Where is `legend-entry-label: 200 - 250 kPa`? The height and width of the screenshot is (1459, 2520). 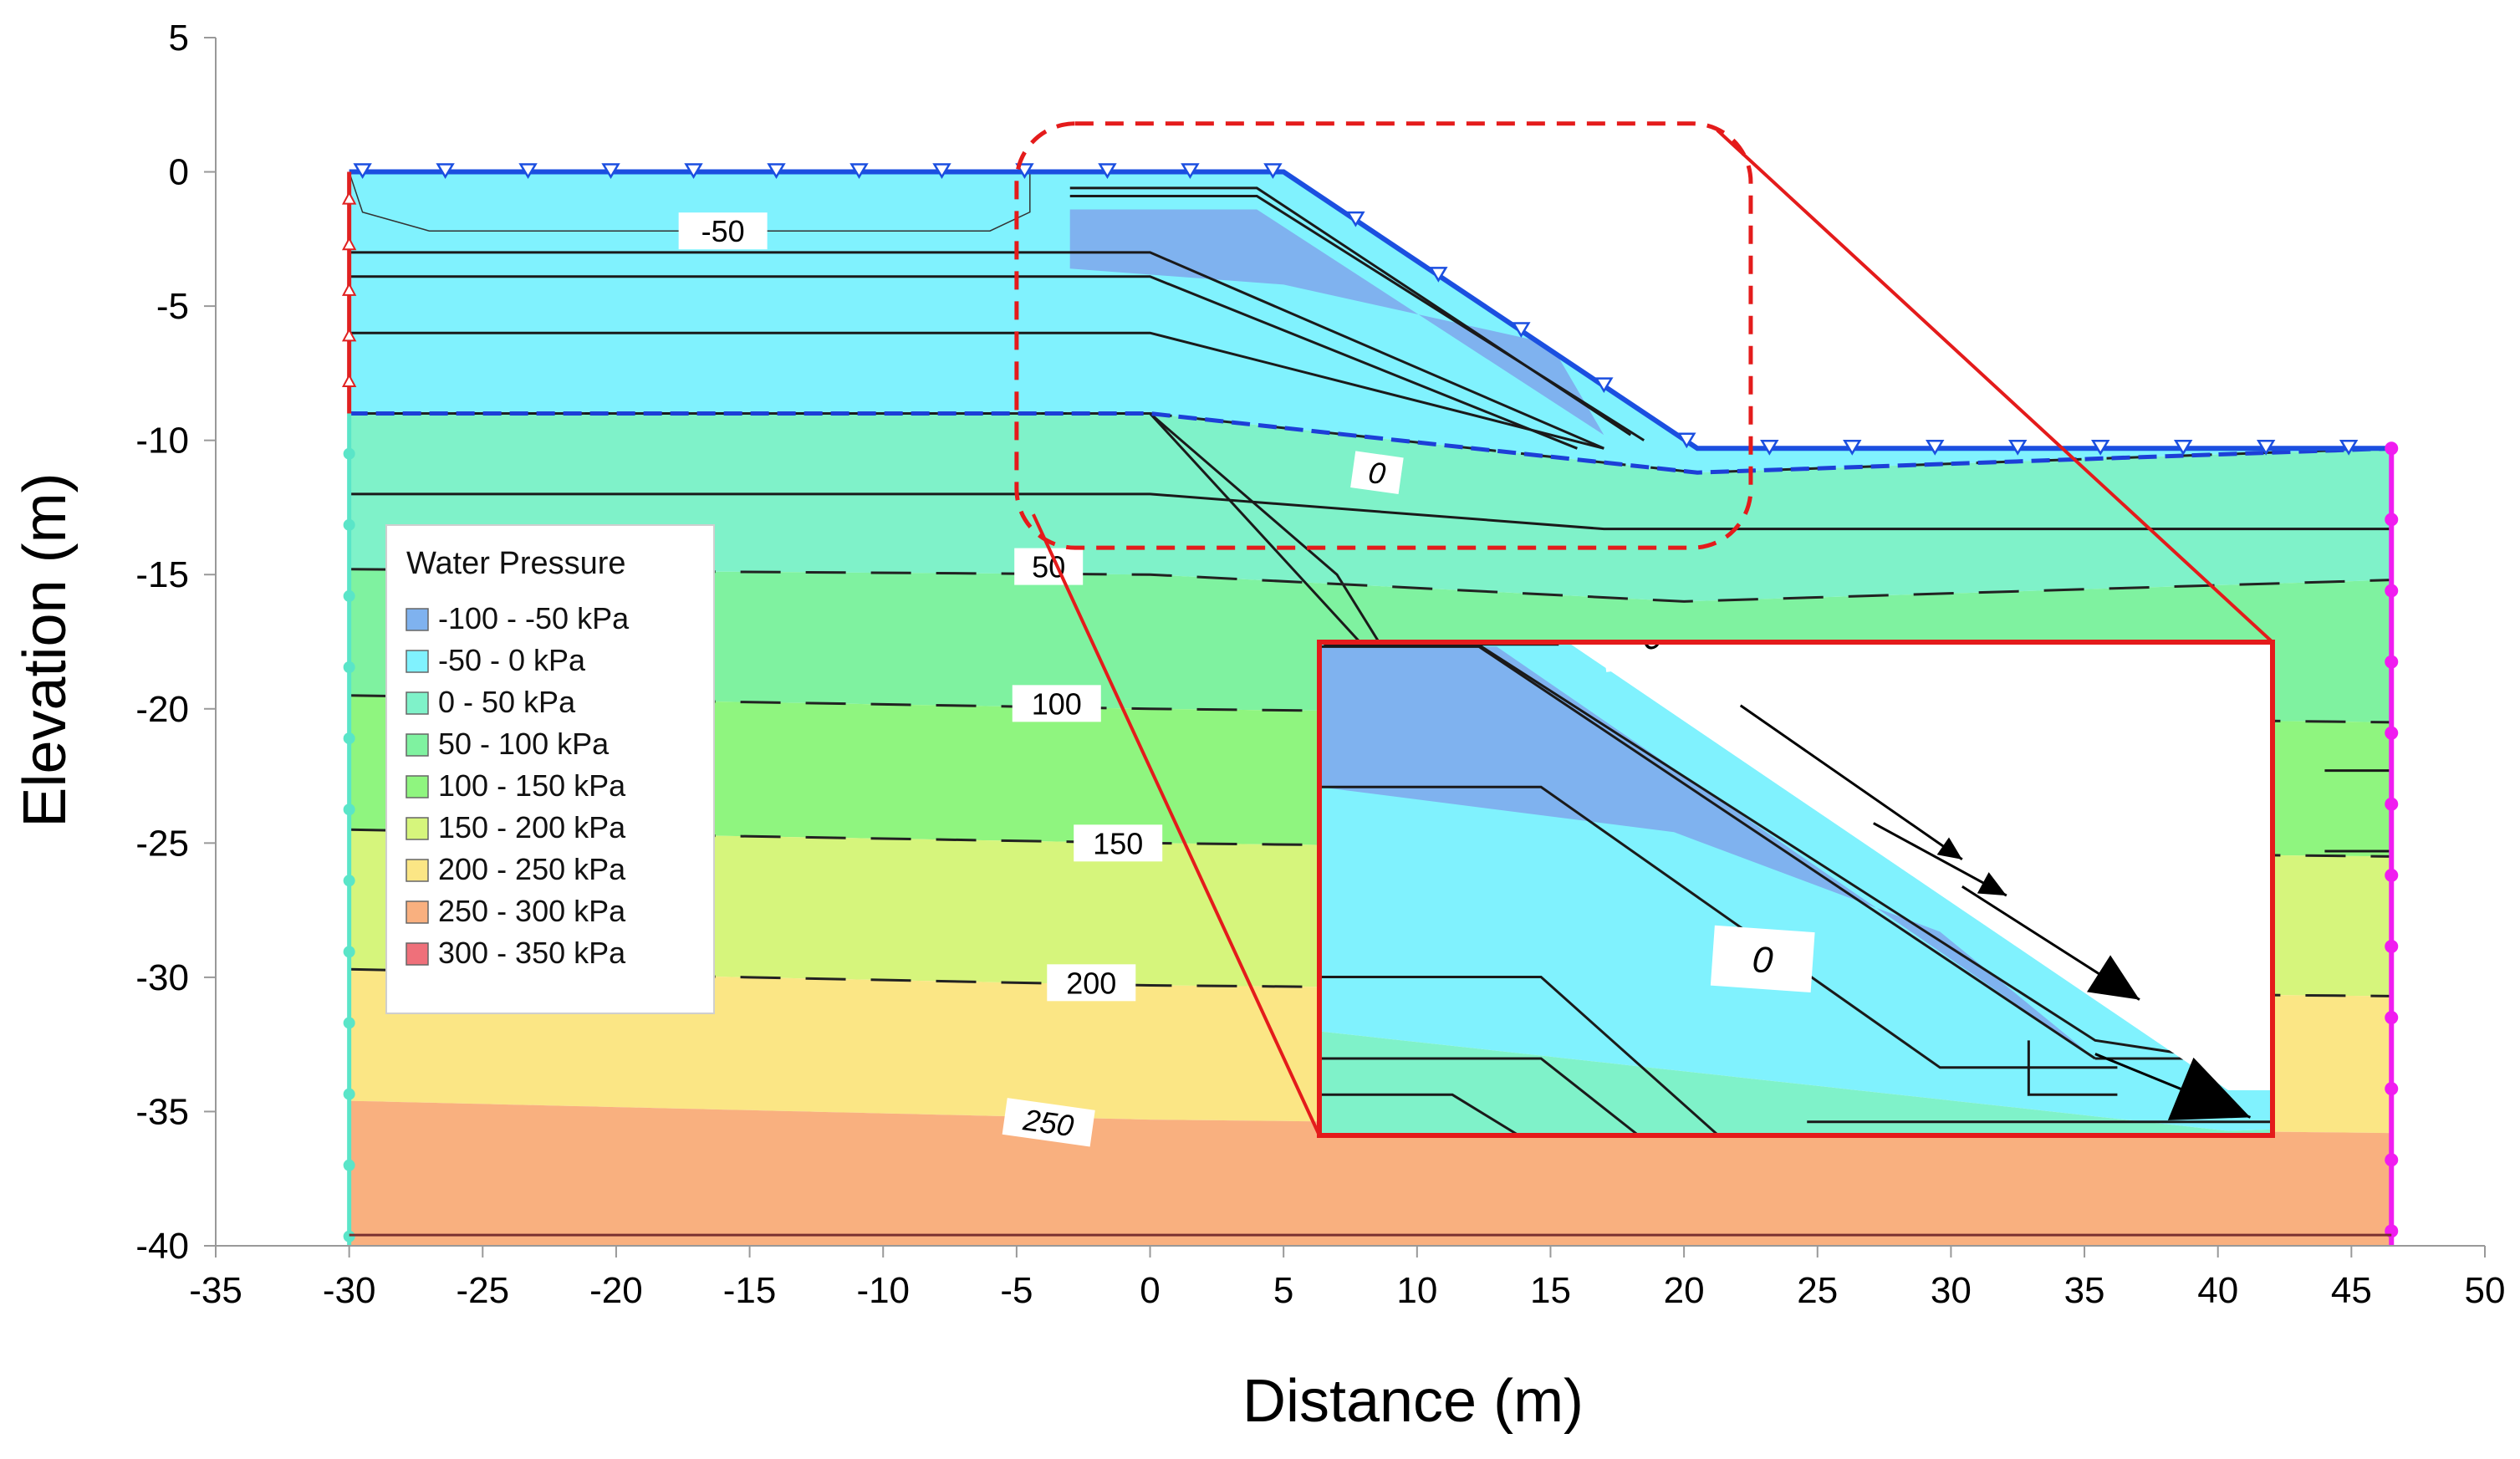
legend-entry-label: 200 - 250 kPa is located at coordinates (532, 869).